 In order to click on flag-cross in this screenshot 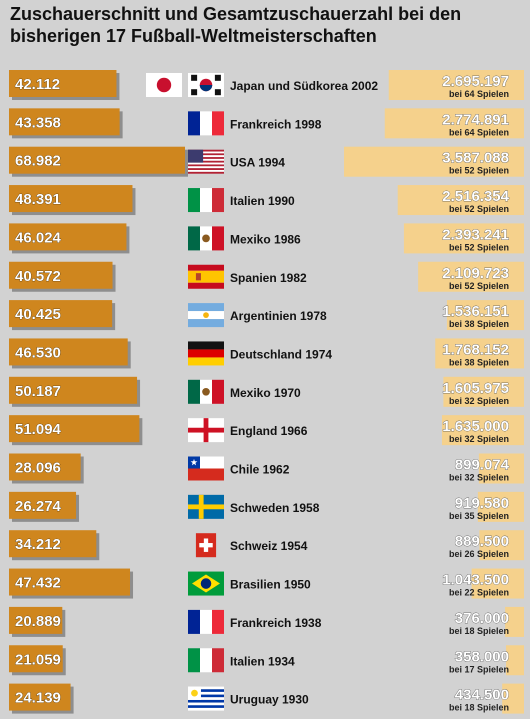, I will do `click(206, 545)`.